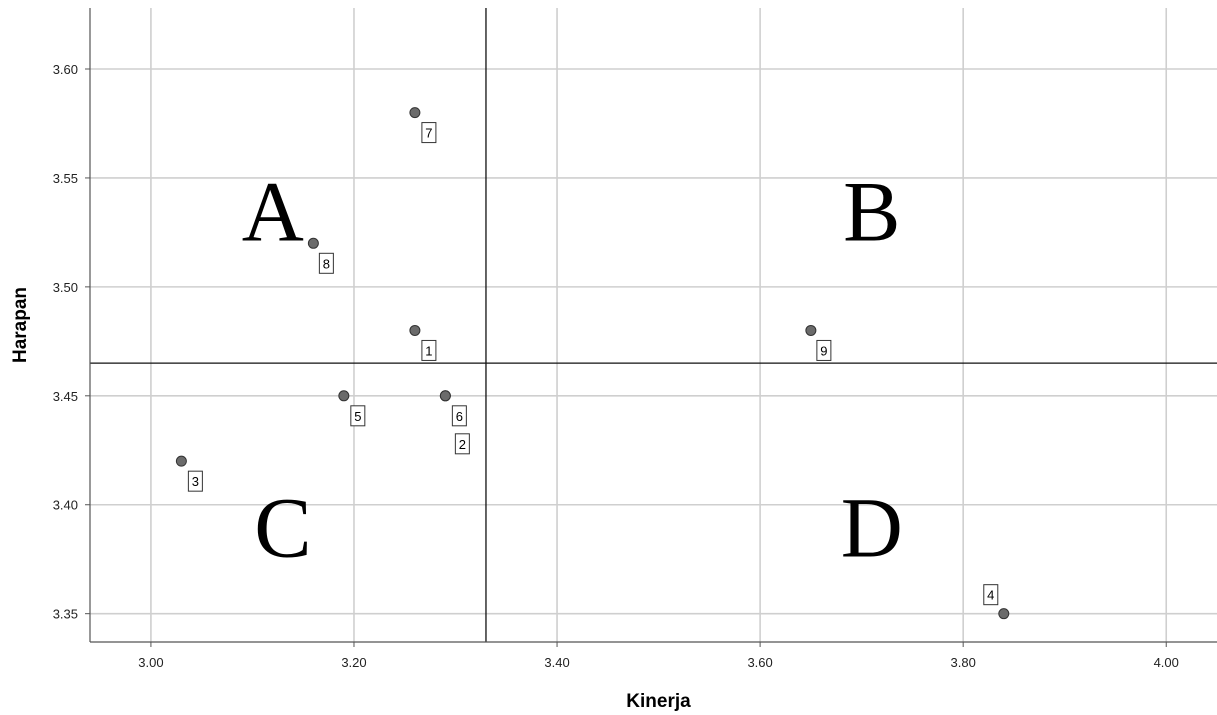 The width and height of the screenshot is (1217, 715). Describe the element at coordinates (871, 212) in the screenshot. I see `quadrant-label-b: B` at that location.